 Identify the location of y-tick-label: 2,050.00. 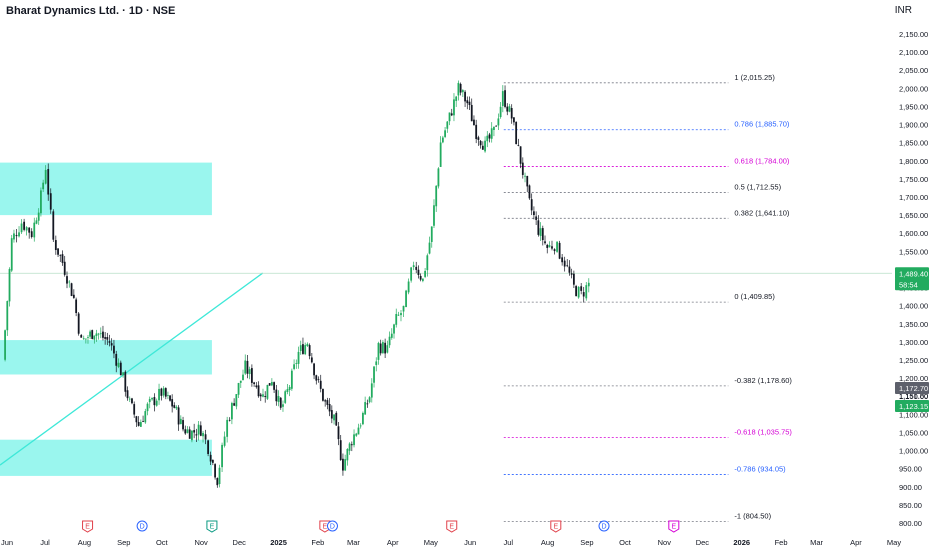
(913, 70).